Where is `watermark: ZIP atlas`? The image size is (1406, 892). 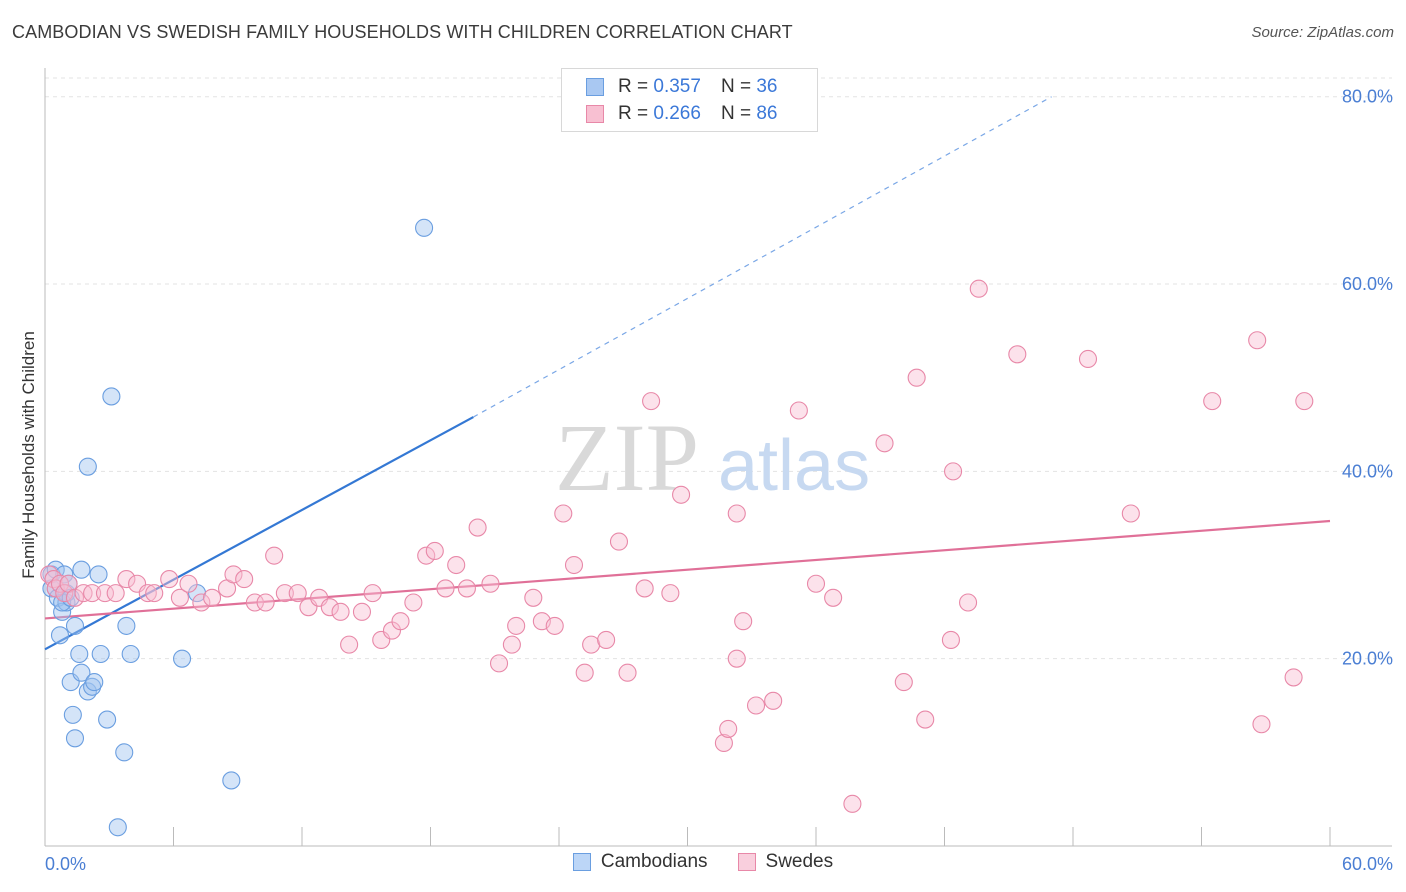 watermark: ZIP atlas is located at coordinates (712, 457).